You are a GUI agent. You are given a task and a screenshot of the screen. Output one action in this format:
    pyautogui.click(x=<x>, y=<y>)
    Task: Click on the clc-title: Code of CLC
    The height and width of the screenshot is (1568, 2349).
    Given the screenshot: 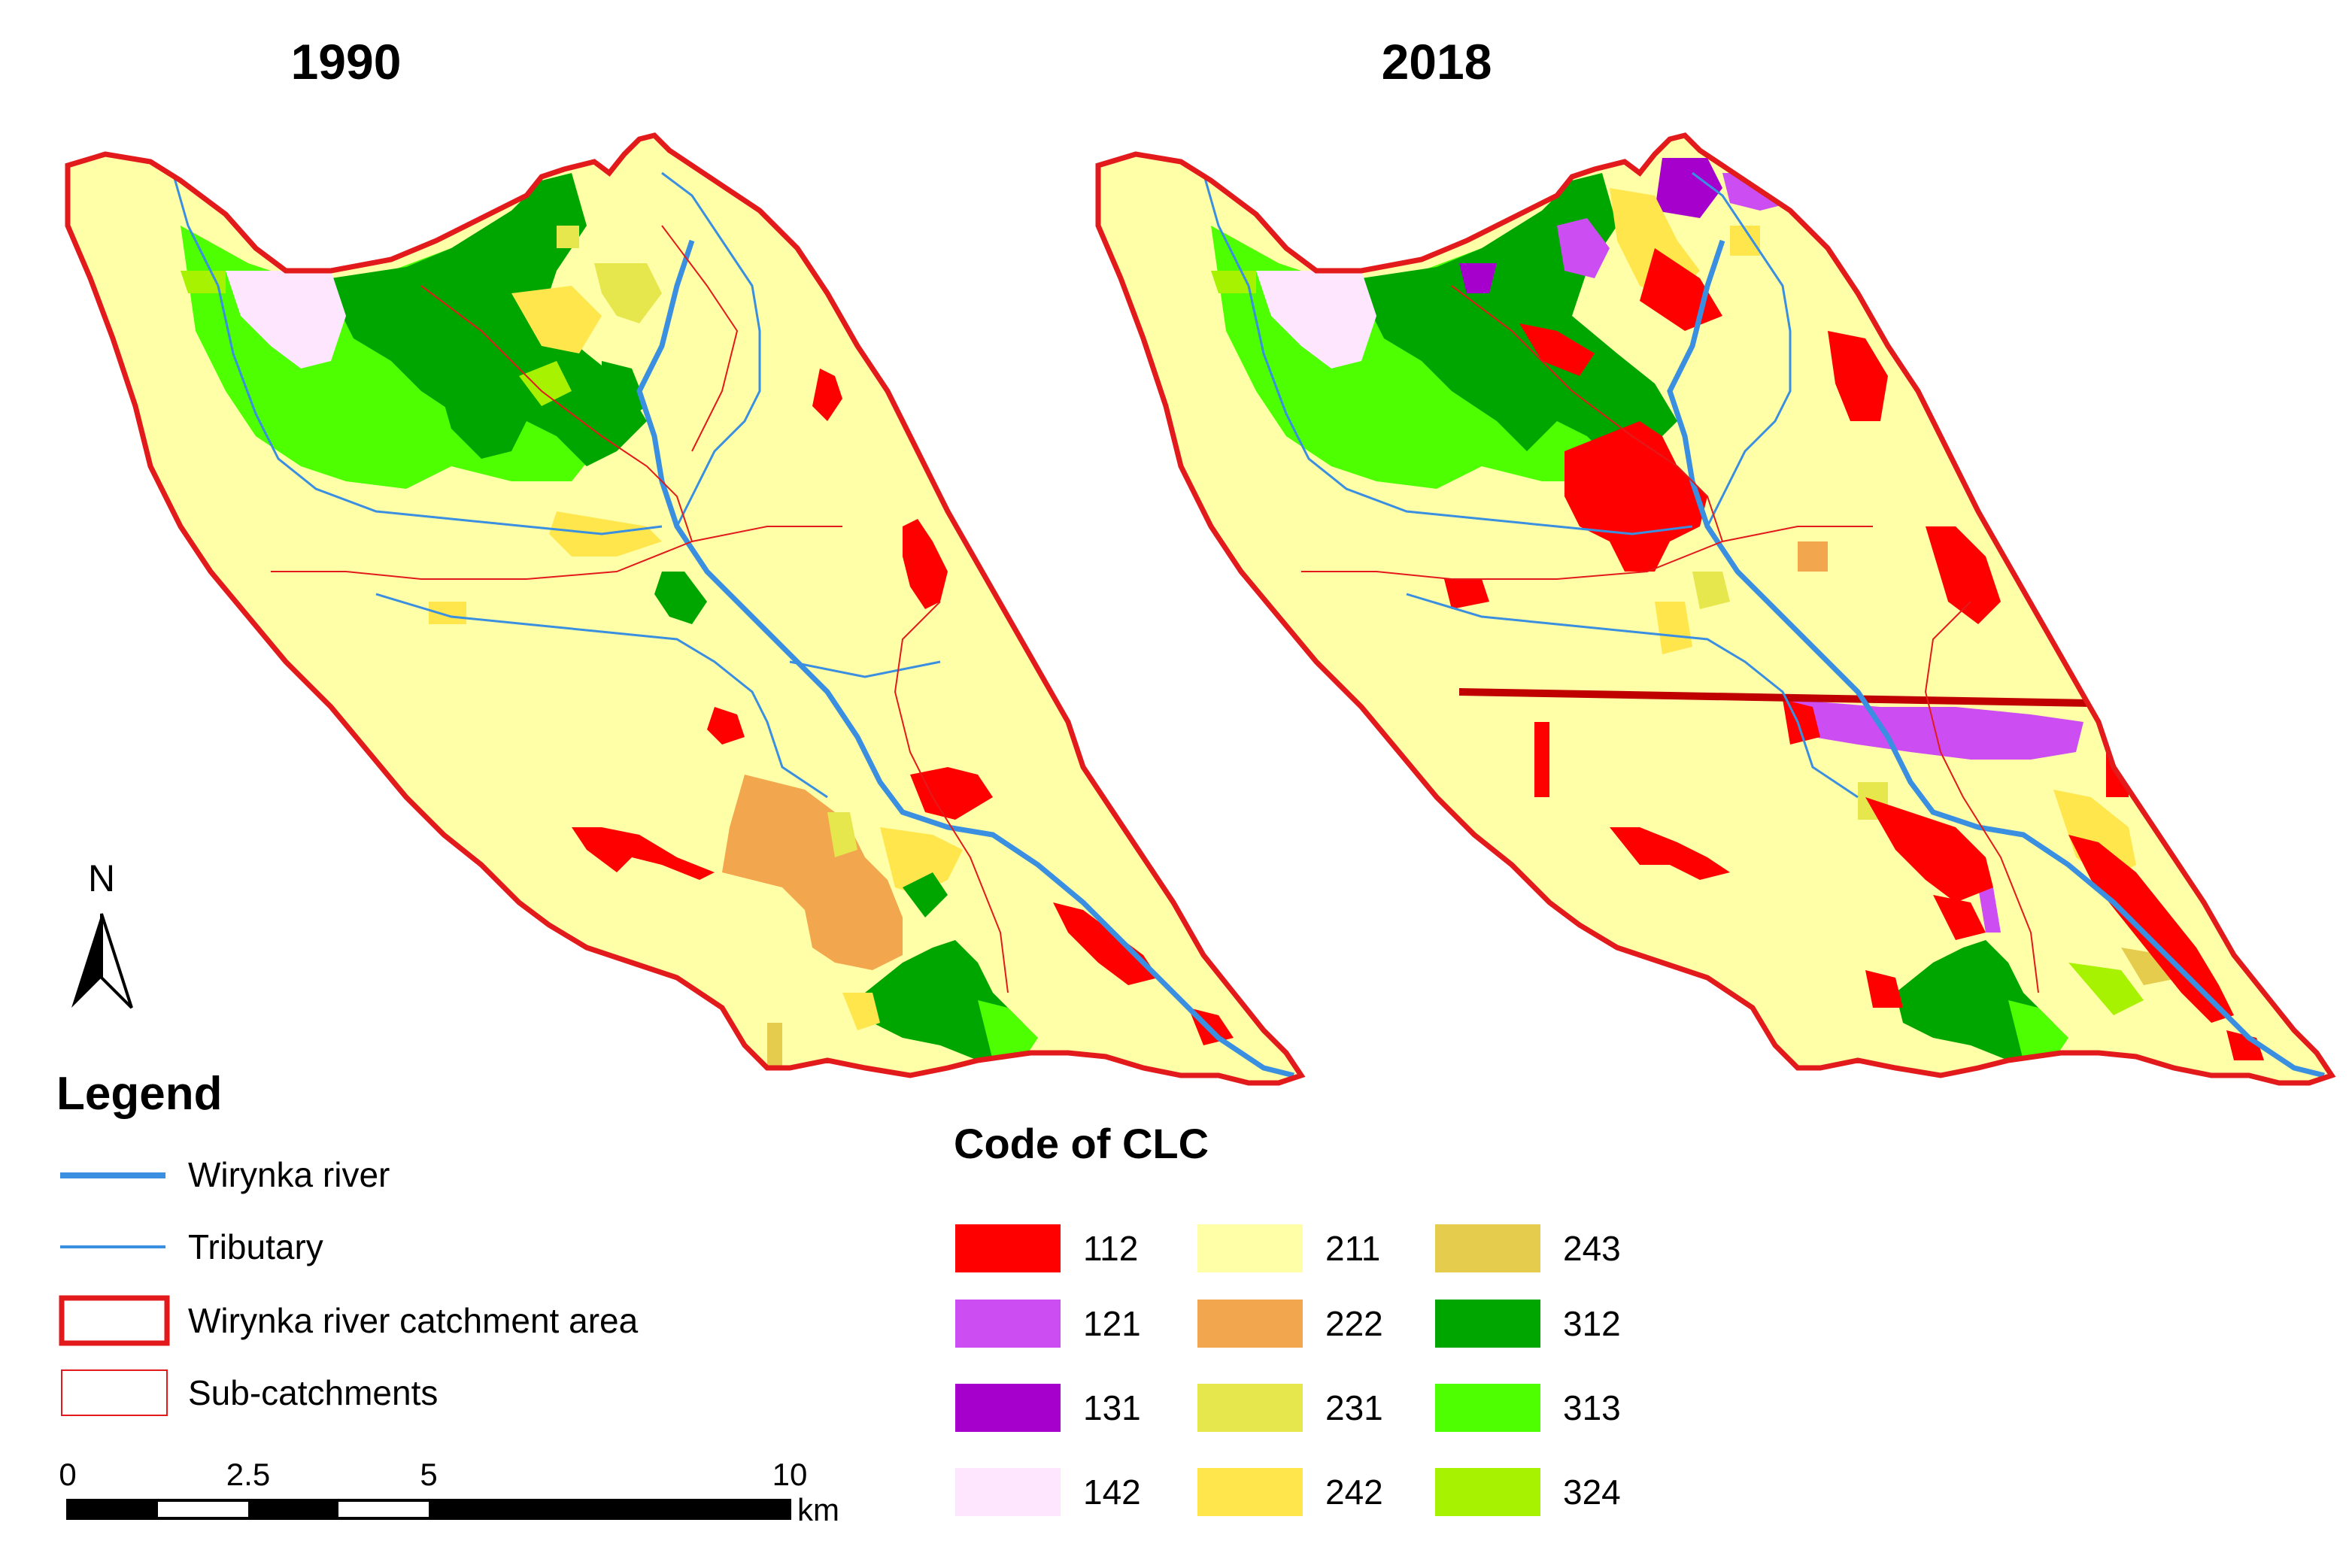 What is the action you would take?
    pyautogui.click(x=1081, y=1143)
    